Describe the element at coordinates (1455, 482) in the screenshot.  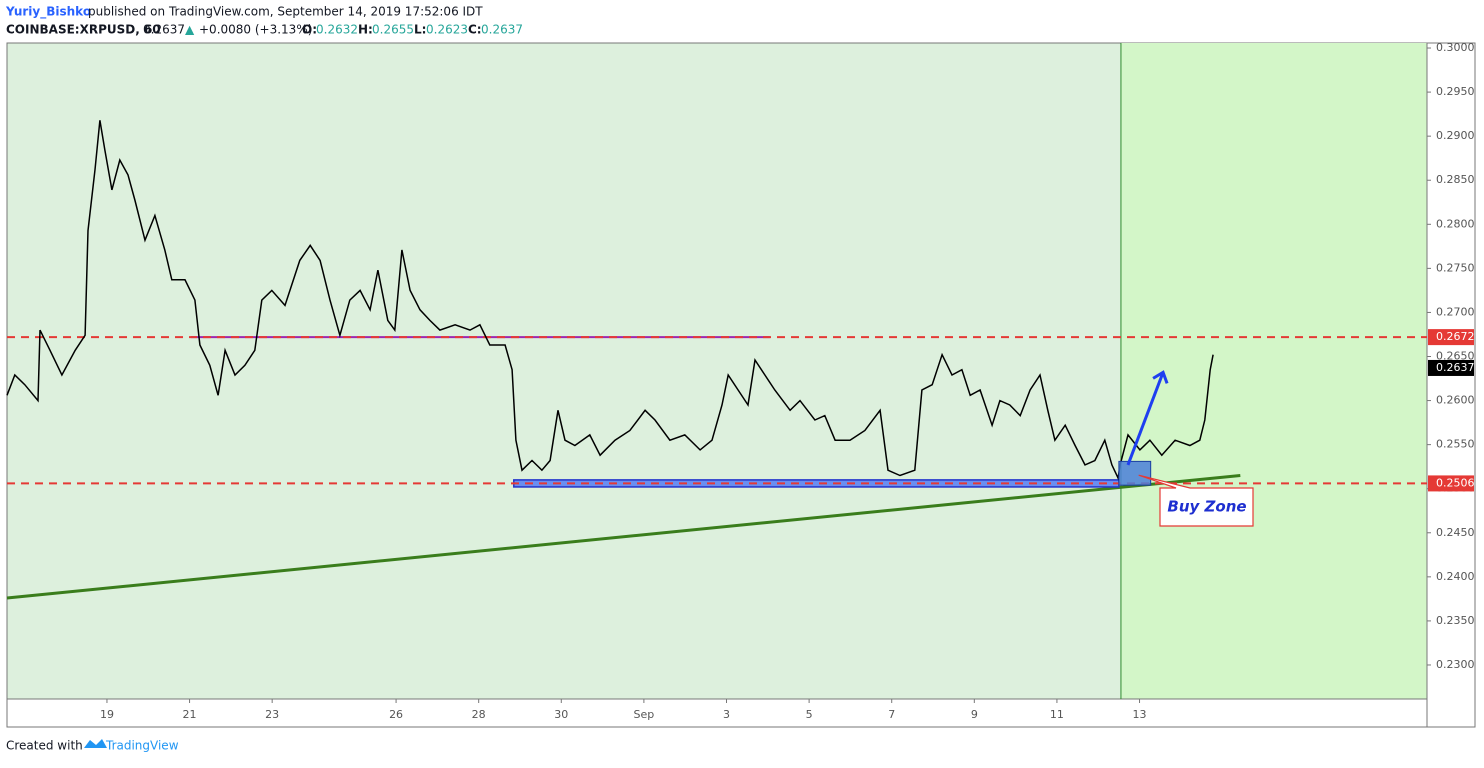
I see `price-tag-label: 0.2506` at that location.